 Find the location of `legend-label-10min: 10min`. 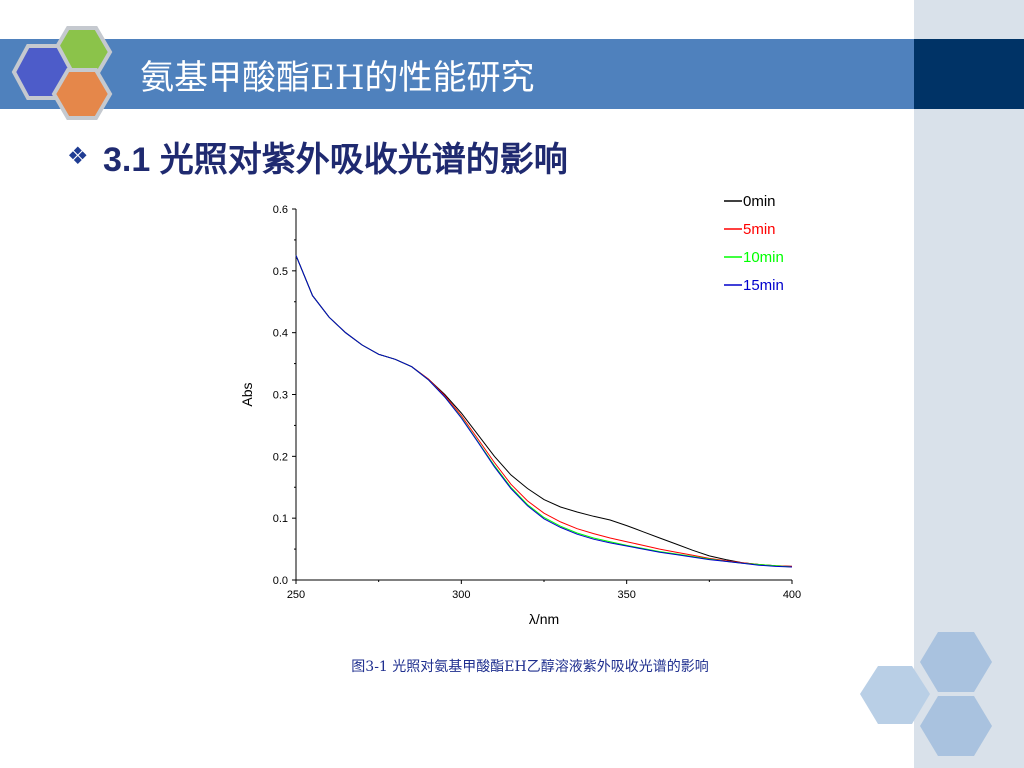

legend-label-10min: 10min is located at coordinates (763, 257).